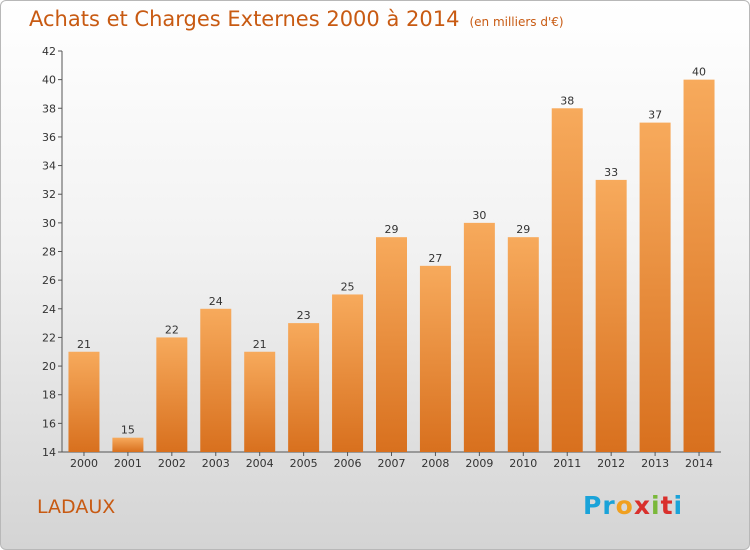  What do you see at coordinates (304, 463) in the screenshot?
I see `x-tick-label: 2005` at bounding box center [304, 463].